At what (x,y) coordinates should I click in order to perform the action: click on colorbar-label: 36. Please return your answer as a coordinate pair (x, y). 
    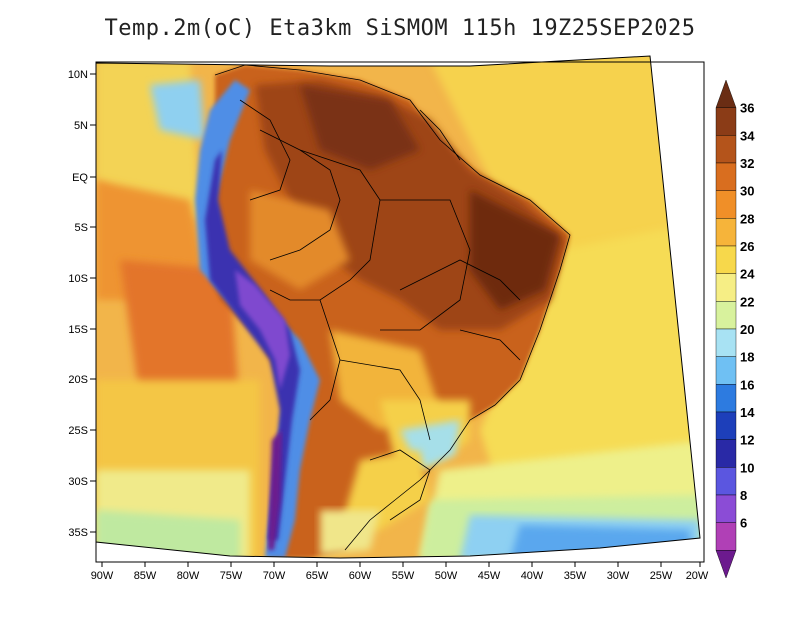
    Looking at the image, I should click on (747, 108).